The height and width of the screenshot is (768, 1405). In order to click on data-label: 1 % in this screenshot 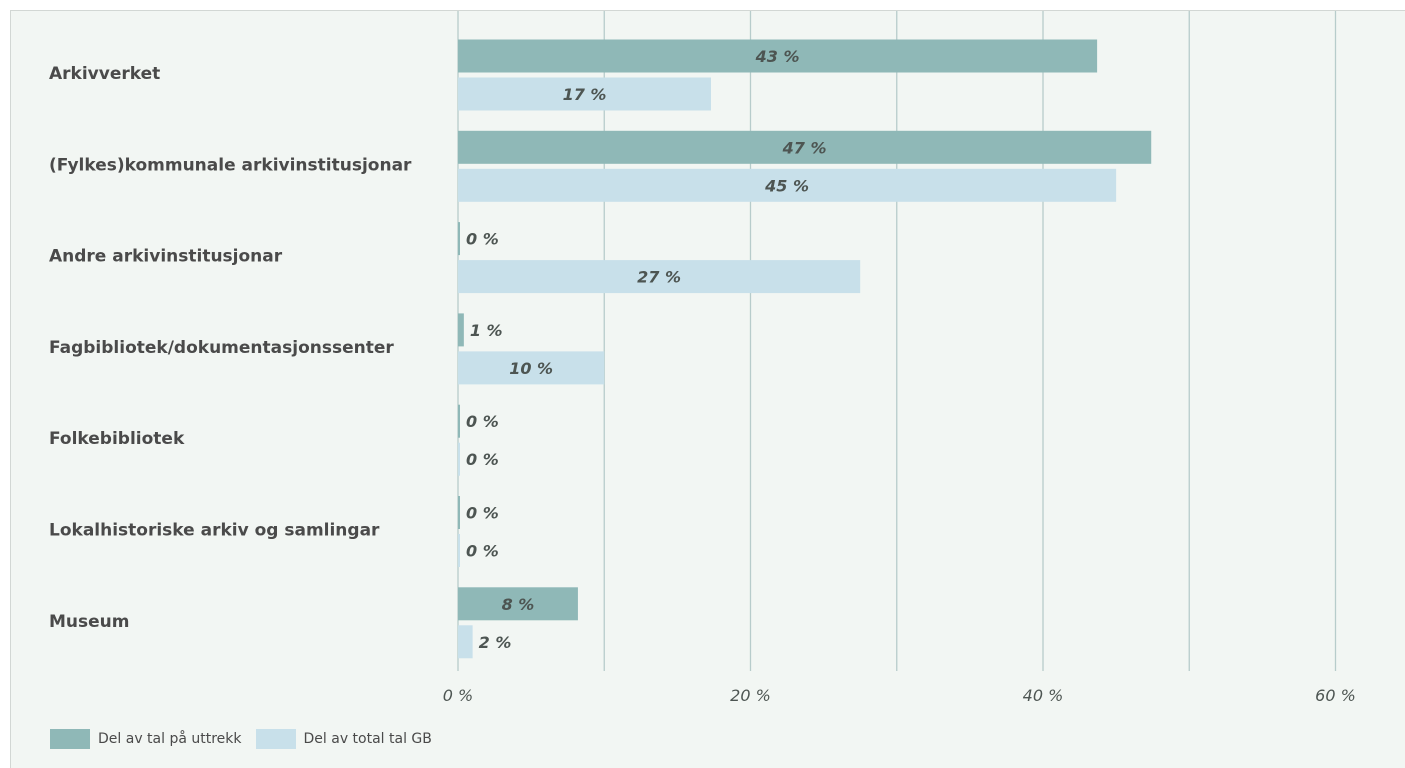, I will do `click(486, 330)`.